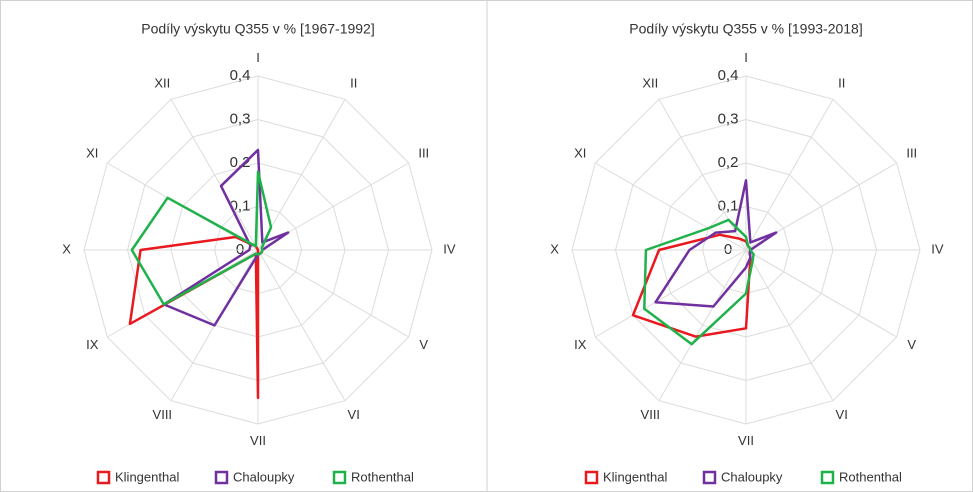  I want to click on chart-title: Podíly výskytu Q355 v % [1967-1992], so click(257, 29).